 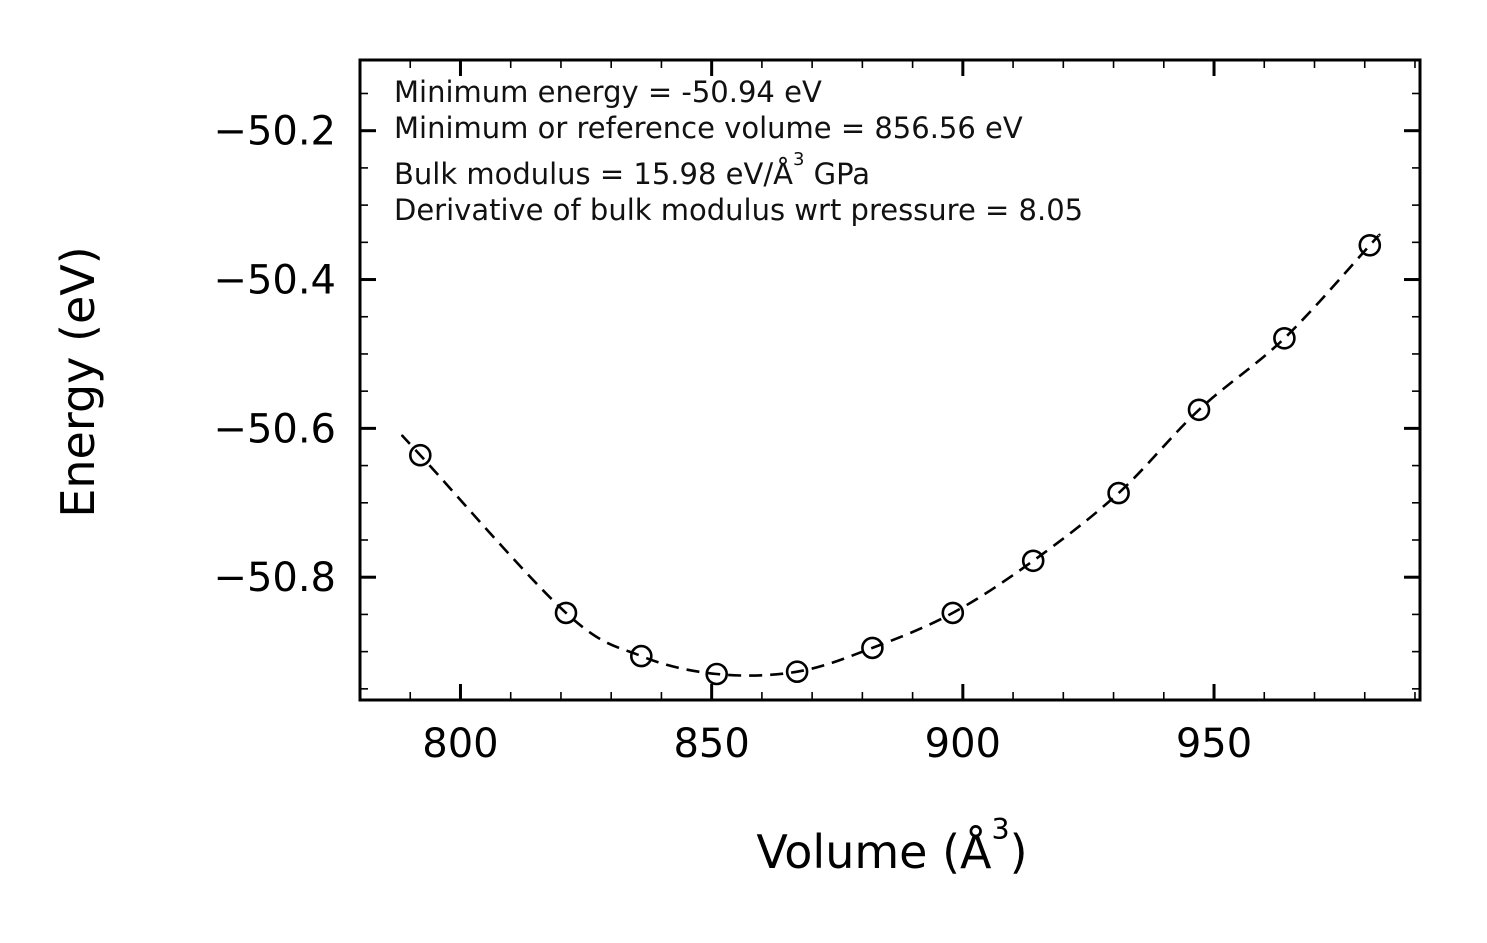 What do you see at coordinates (837, 174) in the screenshot?
I see `annotation-bulk-modulus-unit: GPa` at bounding box center [837, 174].